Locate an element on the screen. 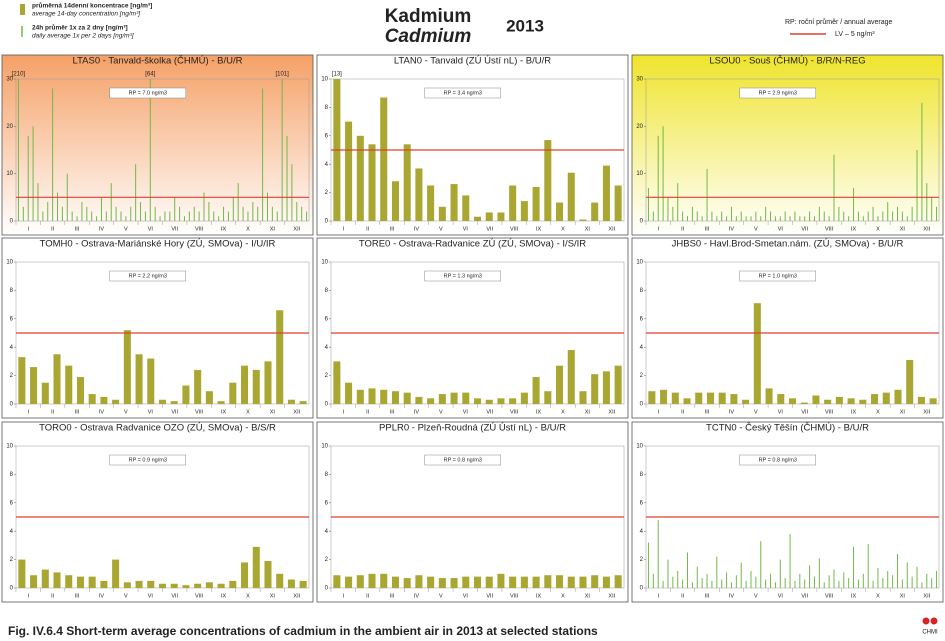 This screenshot has height=641, width=945. rp-label: RP = 1.3 ng/m3 is located at coordinates (463, 276).